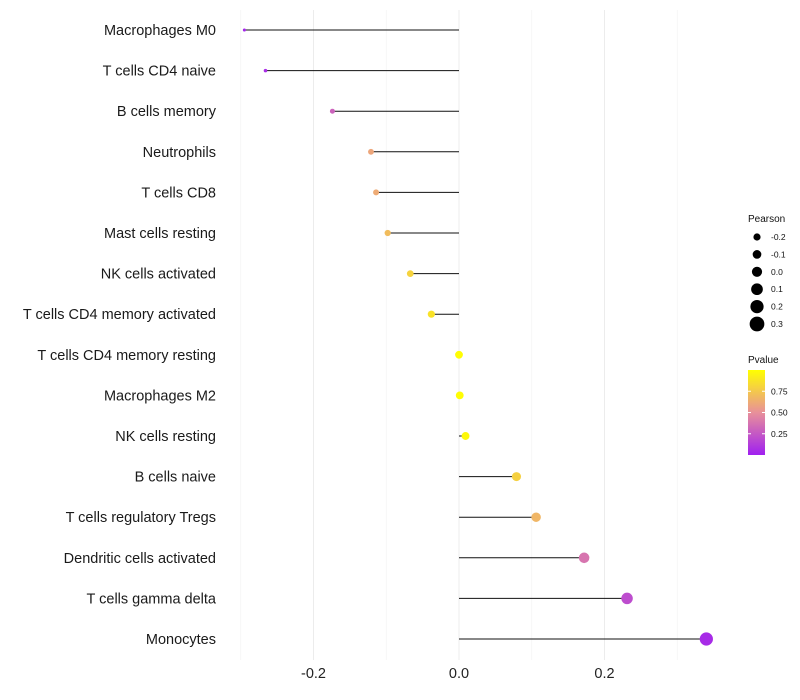  I want to click on colorbar-label: 0.50, so click(779, 413).